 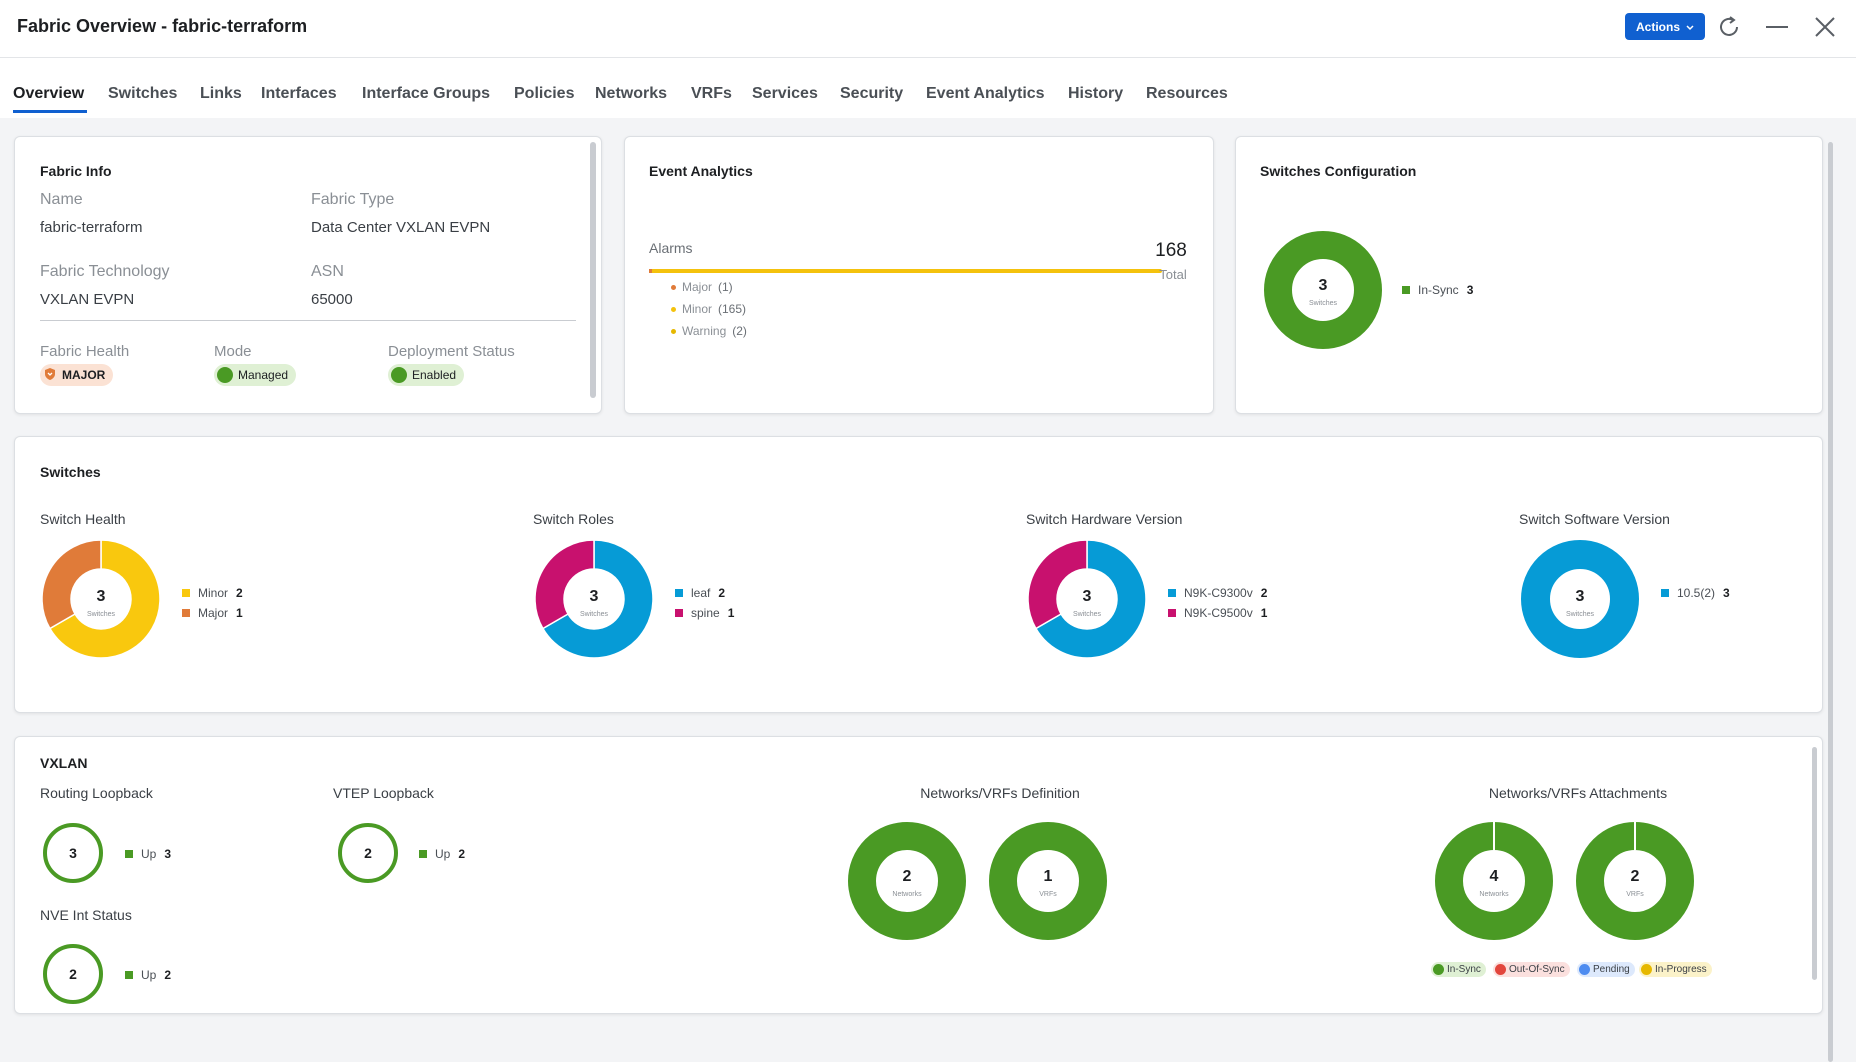 What do you see at coordinates (1494, 881) in the screenshot?
I see `attachments-networks-donut: 4 Networks` at bounding box center [1494, 881].